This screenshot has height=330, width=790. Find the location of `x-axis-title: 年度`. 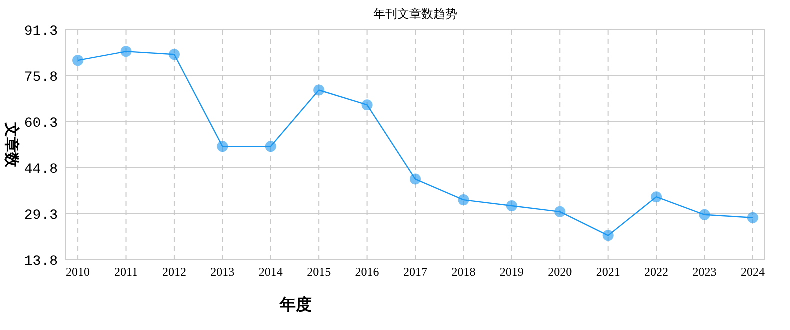

x-axis-title: 年度 is located at coordinates (295, 304).